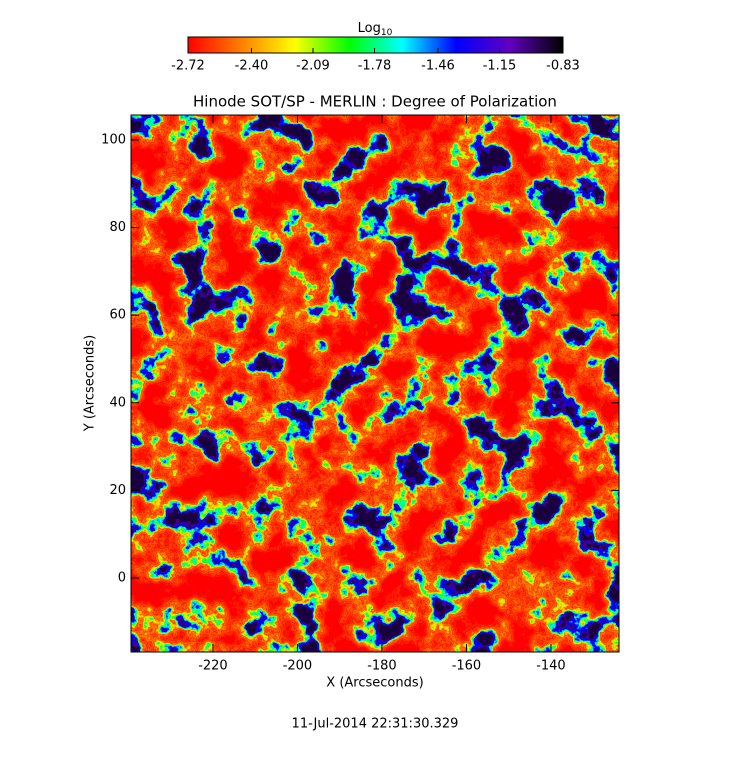 This screenshot has height=772, width=750. What do you see at coordinates (90, 383) in the screenshot?
I see `y-axis-label: Y (Arcseconds)` at bounding box center [90, 383].